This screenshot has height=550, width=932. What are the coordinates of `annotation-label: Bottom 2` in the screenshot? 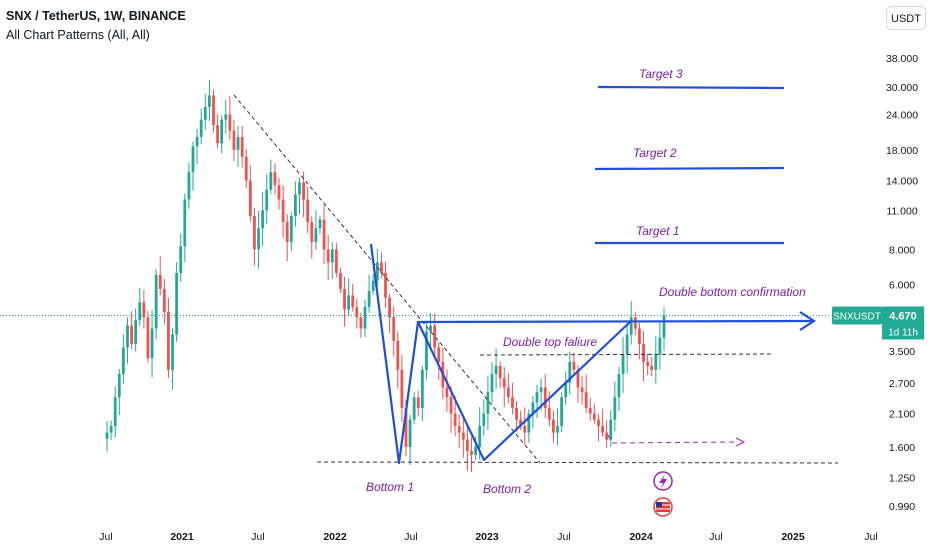 It's located at (507, 489).